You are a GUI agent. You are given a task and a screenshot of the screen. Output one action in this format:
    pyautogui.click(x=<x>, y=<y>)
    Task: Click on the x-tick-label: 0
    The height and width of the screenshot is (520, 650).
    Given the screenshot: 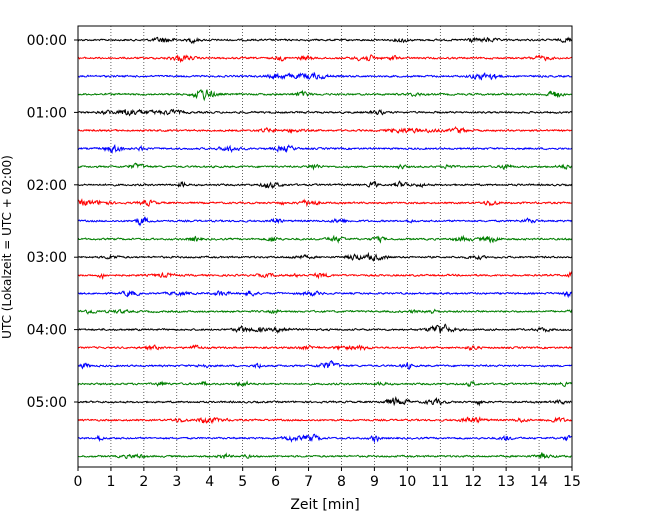 What is the action you would take?
    pyautogui.click(x=78, y=482)
    